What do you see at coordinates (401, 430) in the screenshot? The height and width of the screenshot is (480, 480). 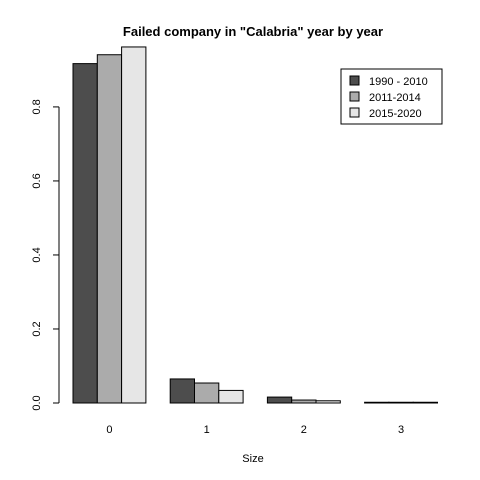 I see `x-tick-label: 3` at bounding box center [401, 430].